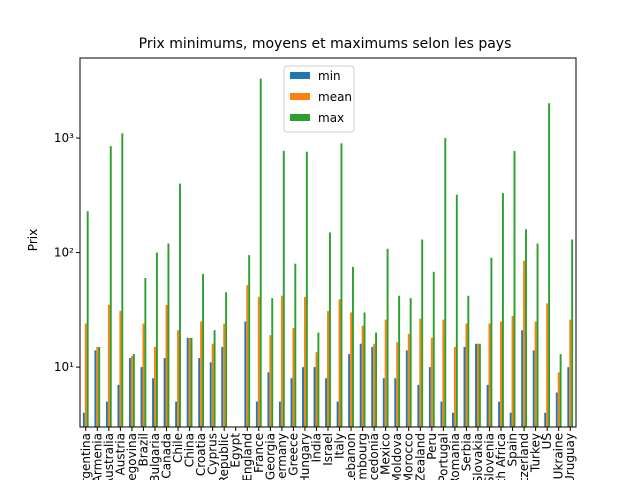  What do you see at coordinates (97, 456) in the screenshot?
I see `x-tick-label: Armenia` at bounding box center [97, 456].